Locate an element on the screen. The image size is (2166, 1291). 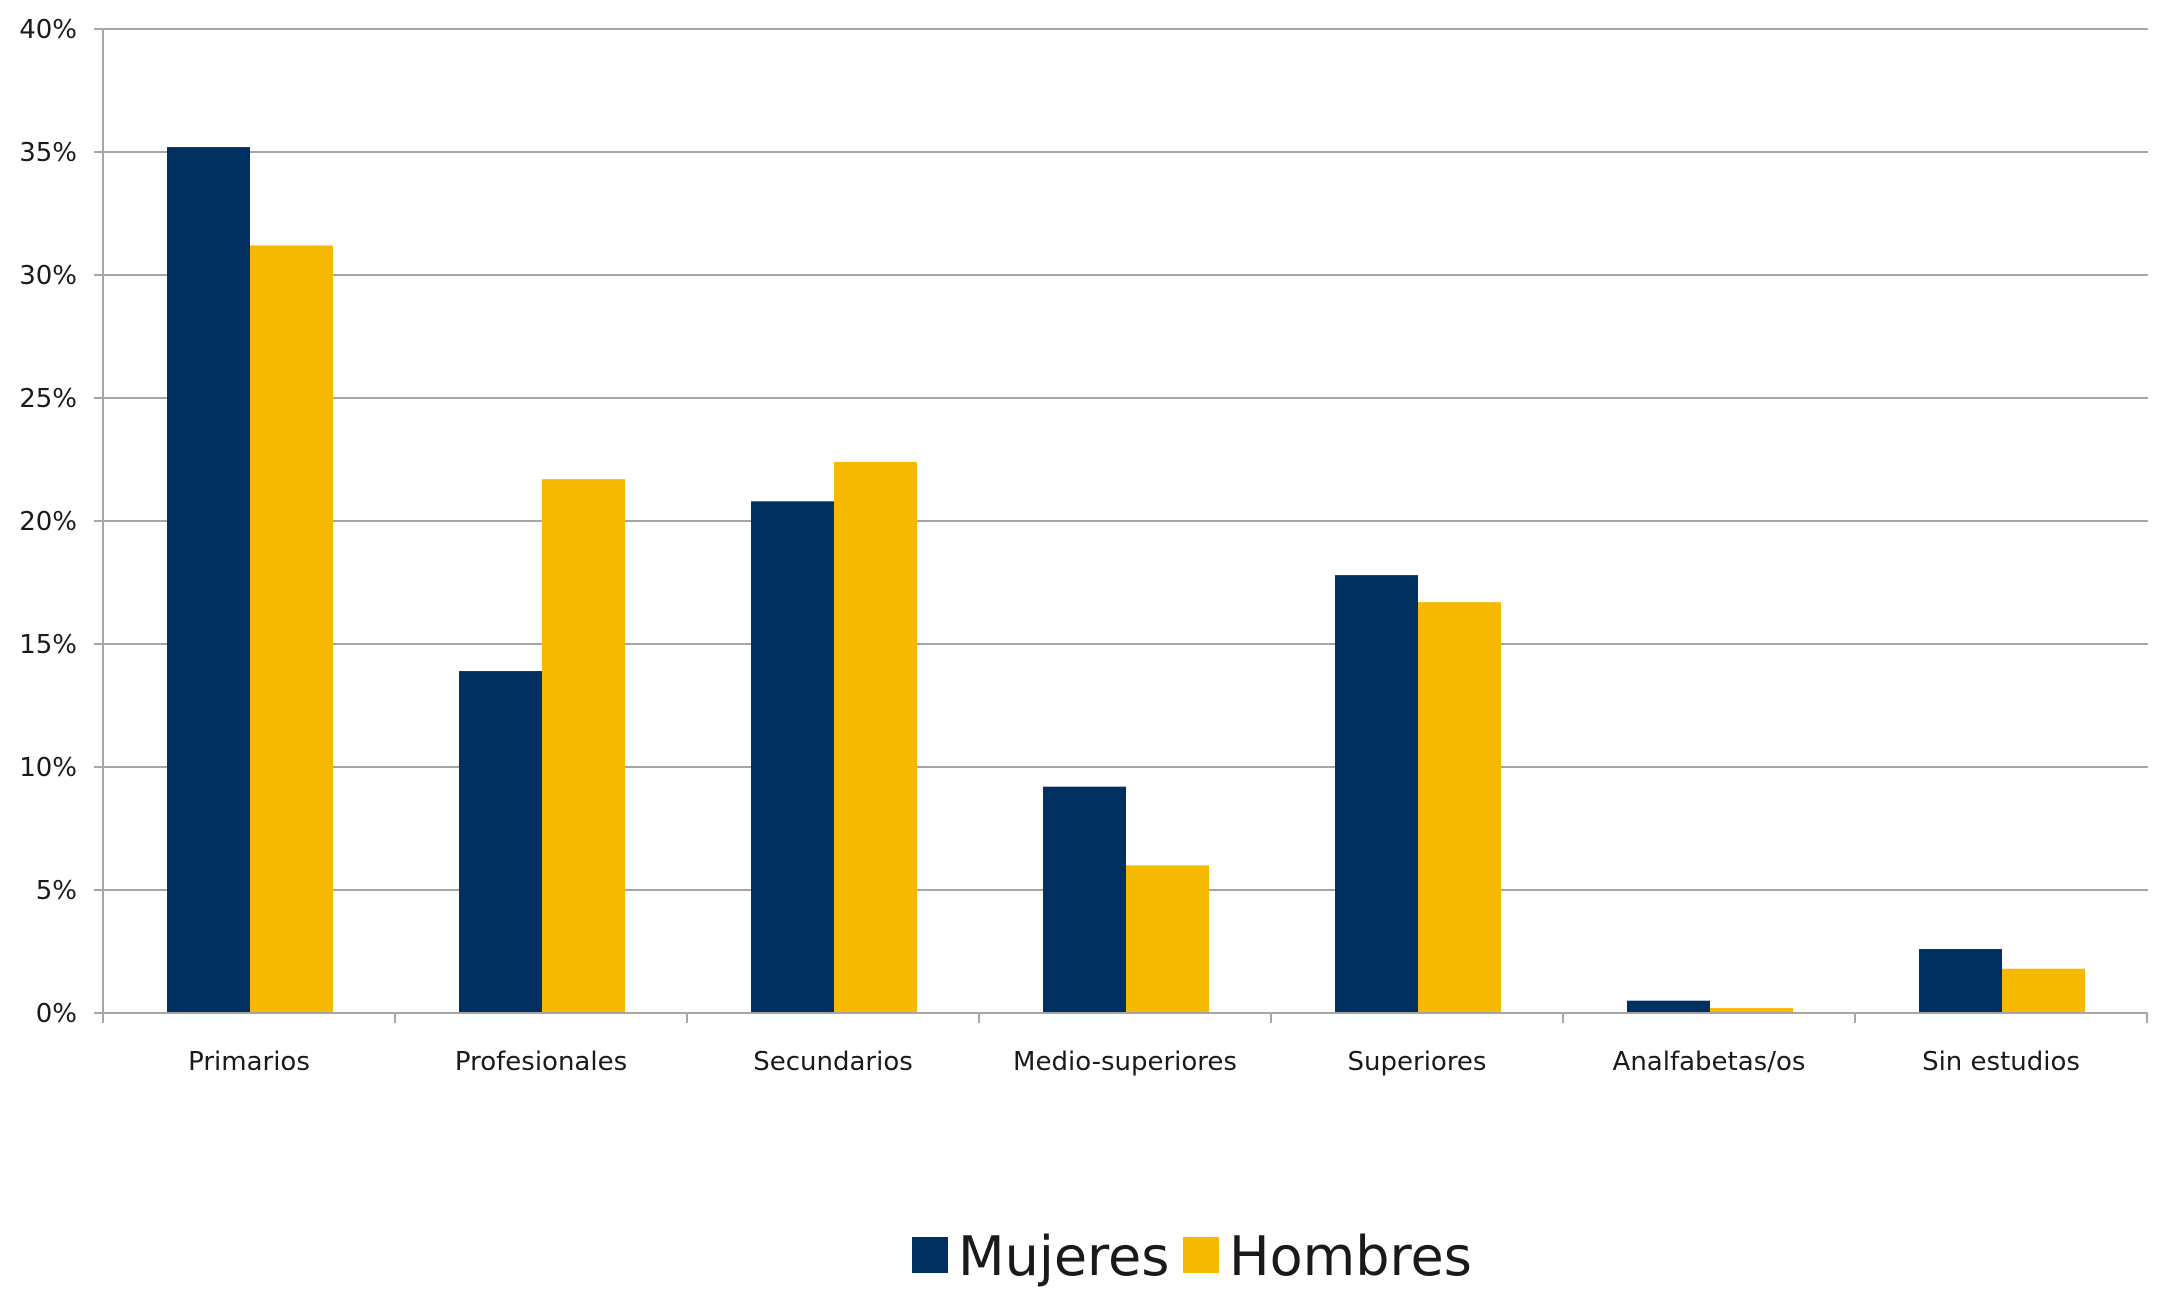
x-category-label: Analfabetas/os is located at coordinates (1709, 1062).